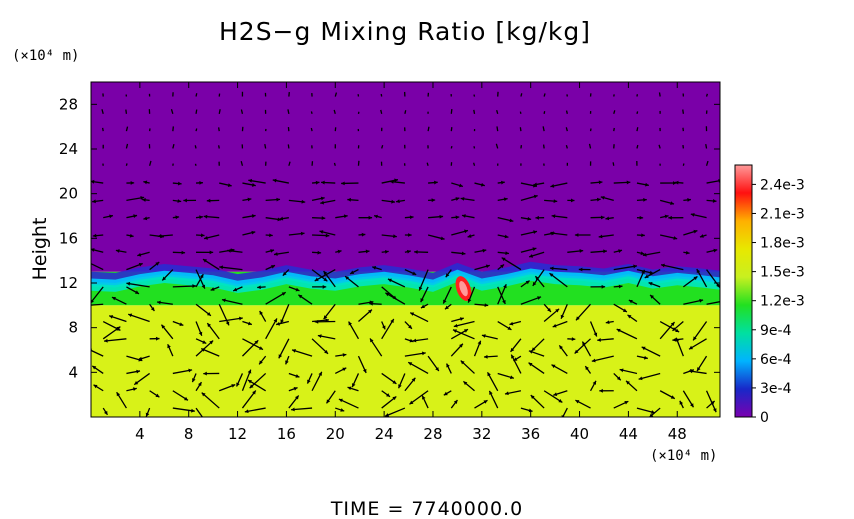 This screenshot has width=854, height=519. What do you see at coordinates (405, 31) in the screenshot?
I see `chart-title: H2S−g Mixing Ratio [kg/kg]` at bounding box center [405, 31].